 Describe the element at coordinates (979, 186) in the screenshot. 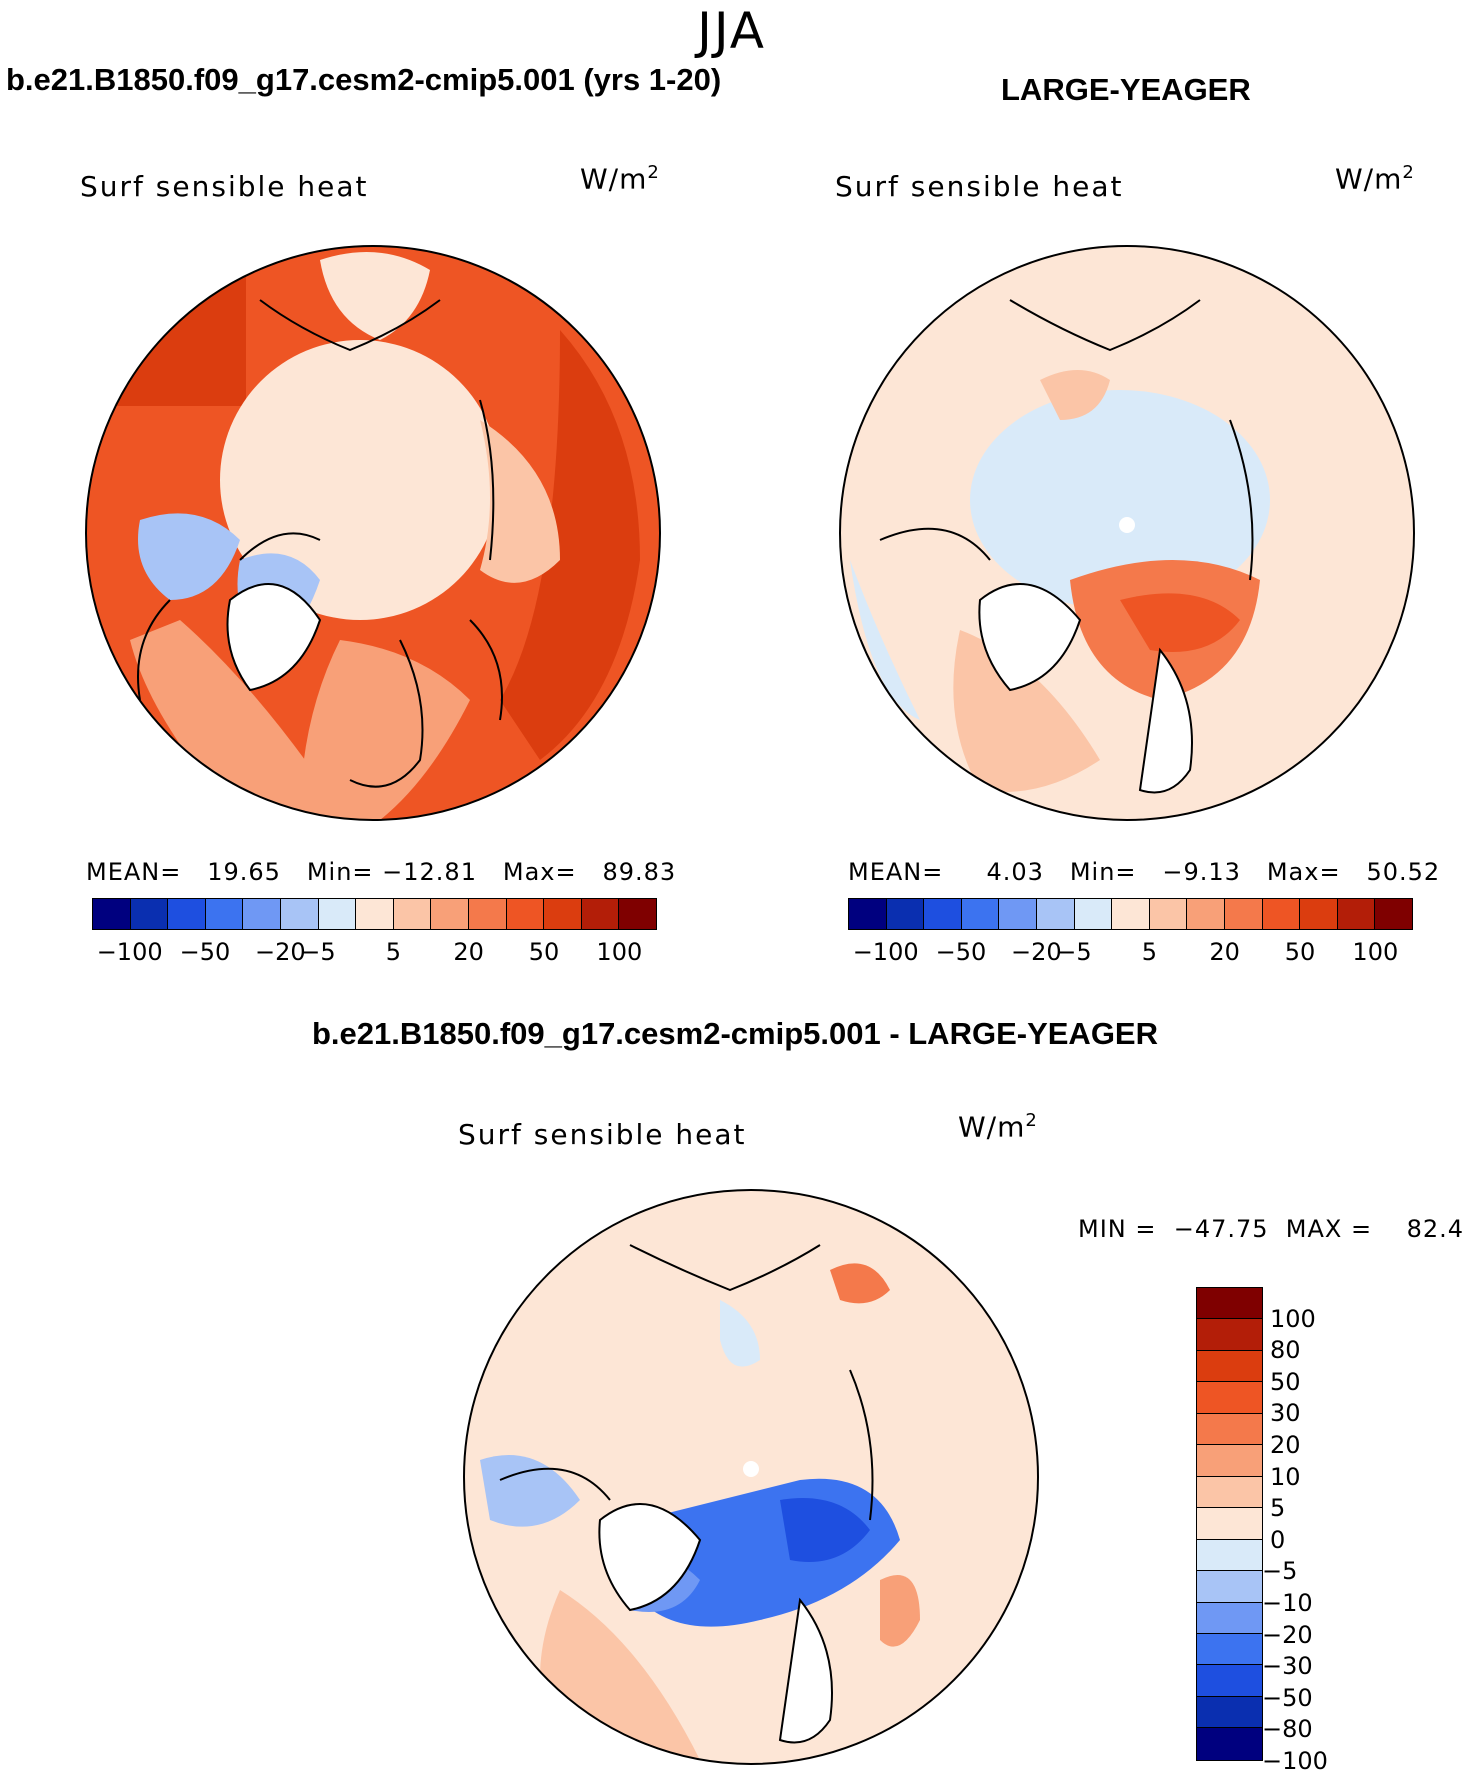

I see `panel2-variable: Surf sensible heat` at that location.